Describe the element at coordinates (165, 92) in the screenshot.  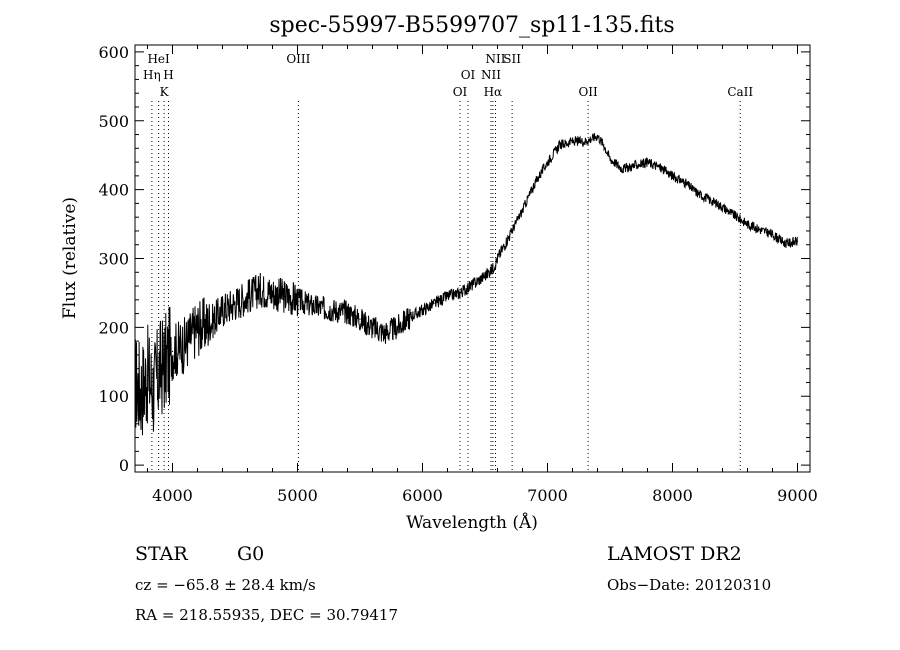
I see `line-marker-label: K` at that location.